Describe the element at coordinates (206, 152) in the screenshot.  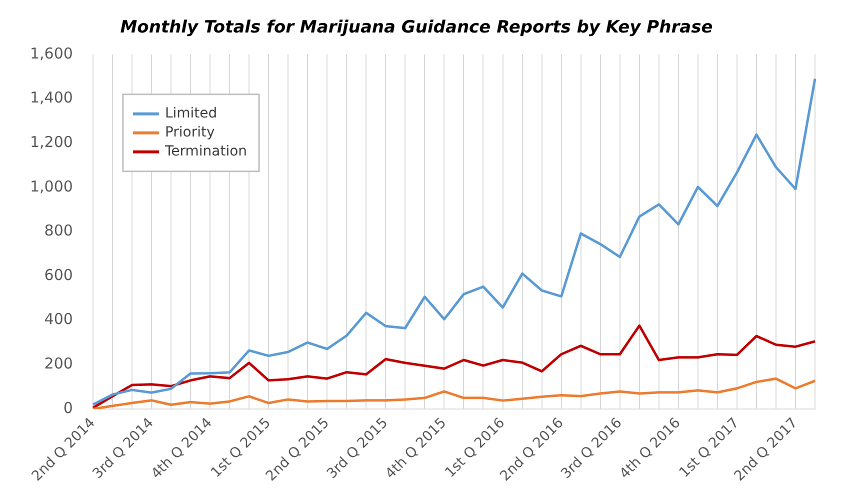
I see `legend-label: Termination` at that location.